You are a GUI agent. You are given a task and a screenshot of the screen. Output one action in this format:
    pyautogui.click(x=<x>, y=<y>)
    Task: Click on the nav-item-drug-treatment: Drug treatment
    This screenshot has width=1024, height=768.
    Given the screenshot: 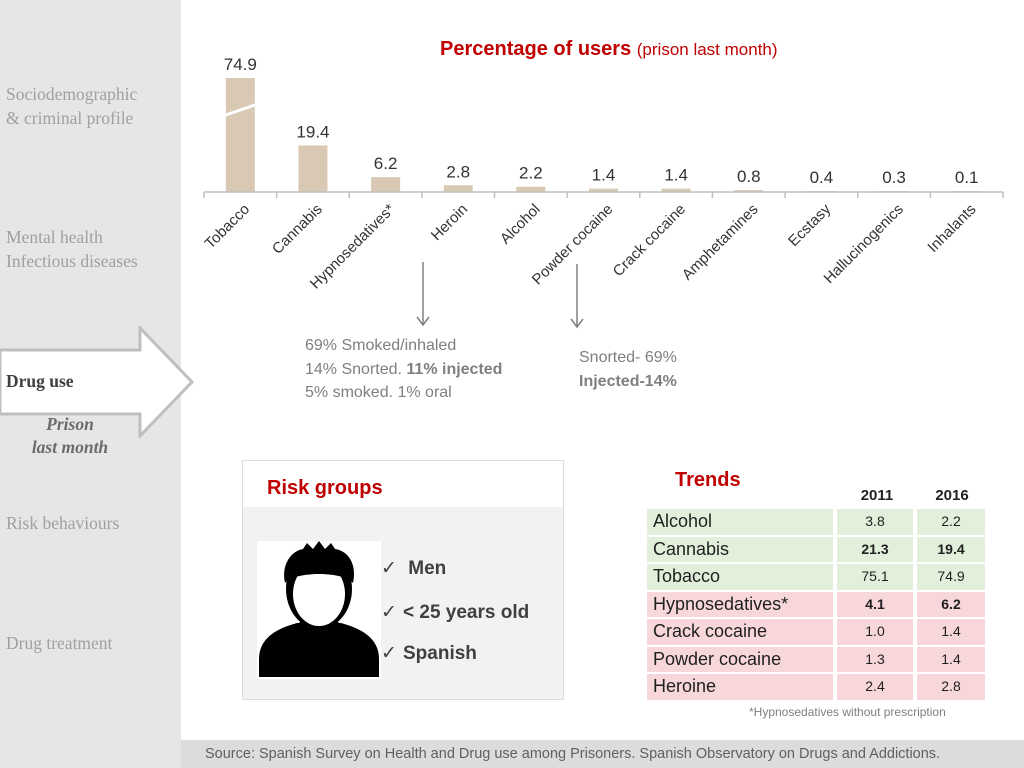 What is the action you would take?
    pyautogui.click(x=59, y=643)
    